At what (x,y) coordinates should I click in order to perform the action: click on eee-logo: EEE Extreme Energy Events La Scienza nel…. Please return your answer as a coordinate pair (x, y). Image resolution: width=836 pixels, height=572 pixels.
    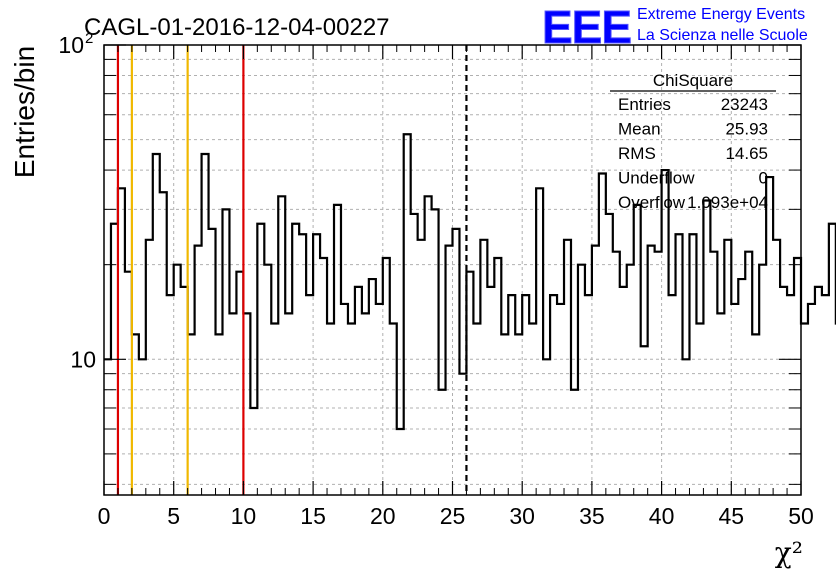
    Looking at the image, I should click on (675, 27).